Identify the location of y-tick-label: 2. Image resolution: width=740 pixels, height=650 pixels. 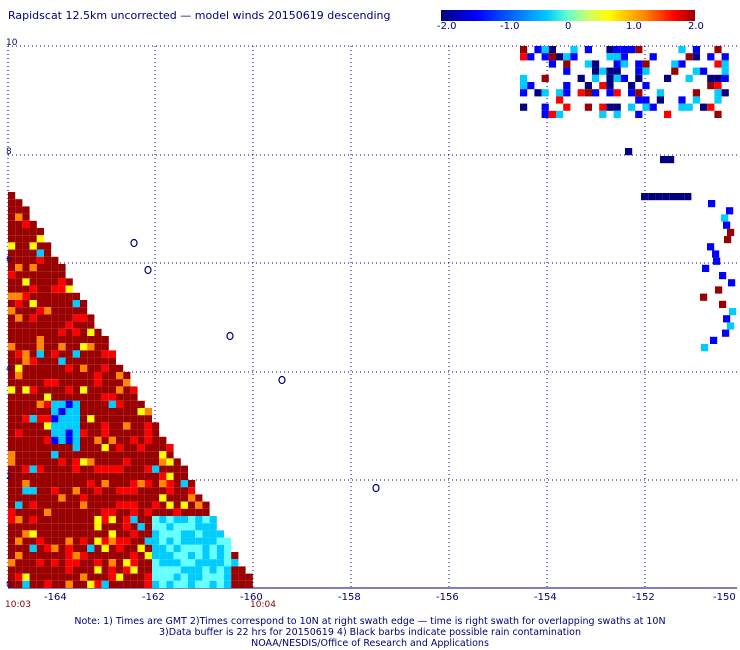
(9, 477).